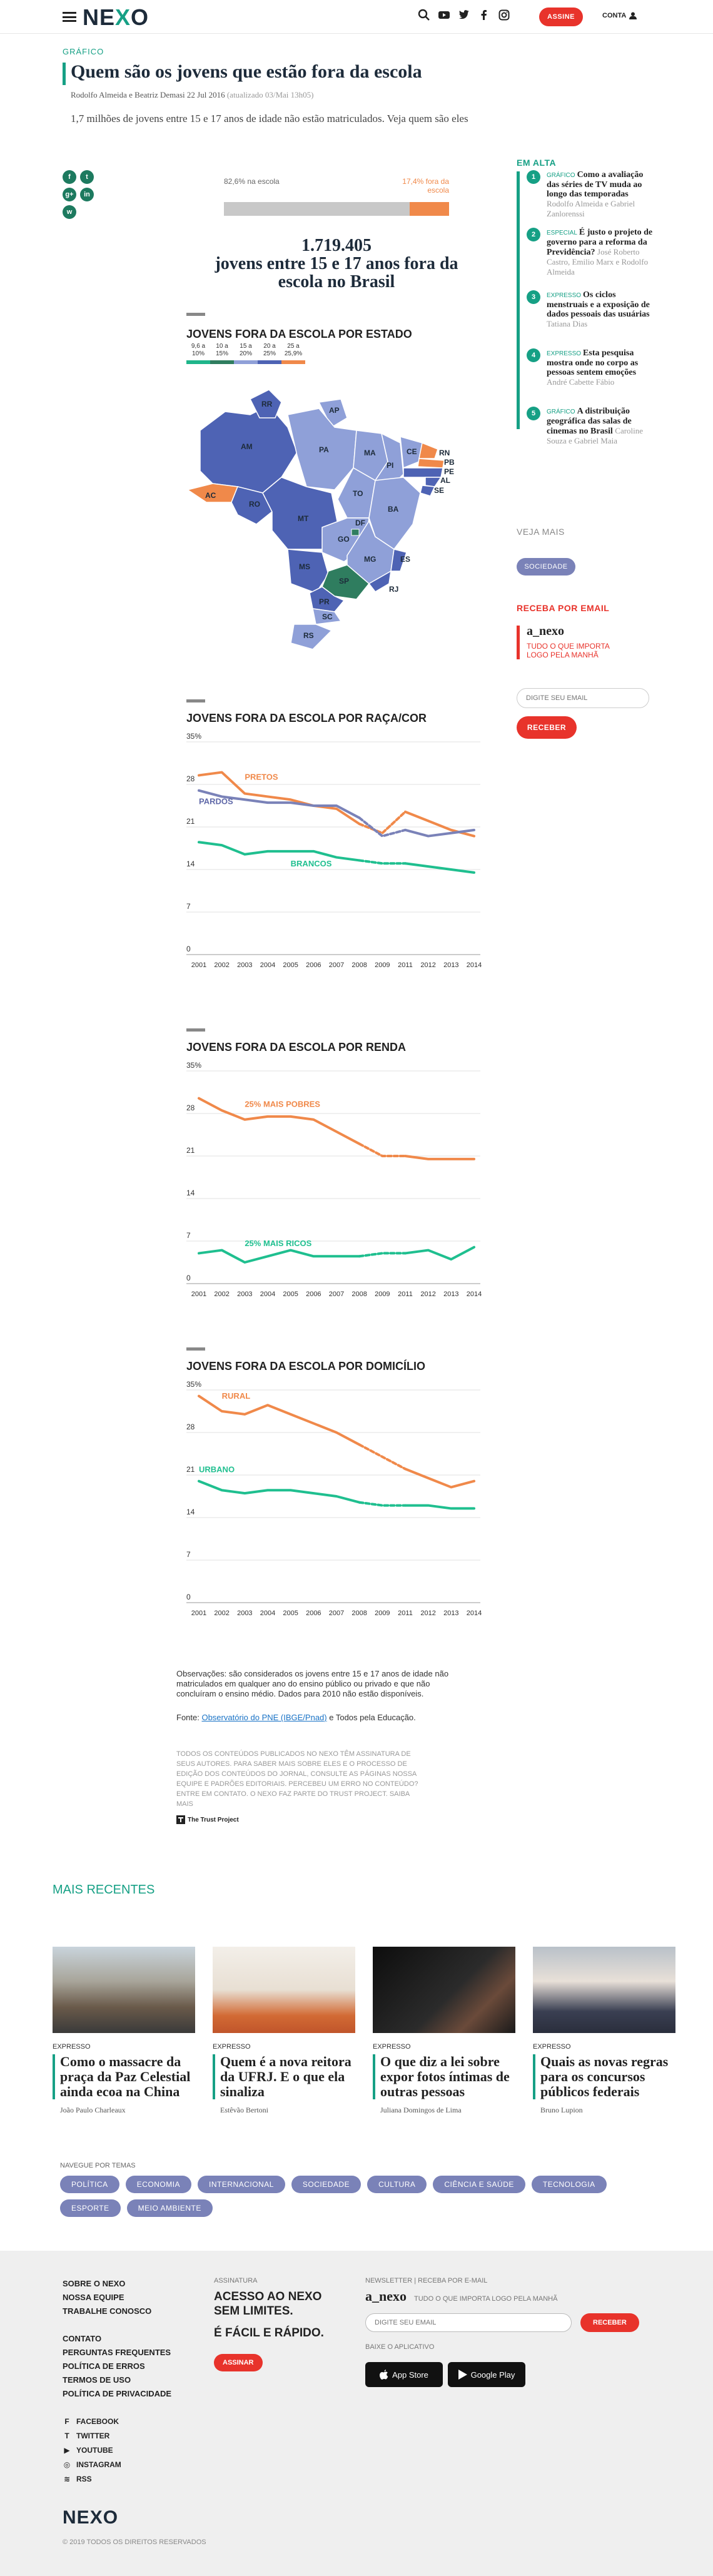  I want to click on tema-pill: CULTURA, so click(397, 2184).